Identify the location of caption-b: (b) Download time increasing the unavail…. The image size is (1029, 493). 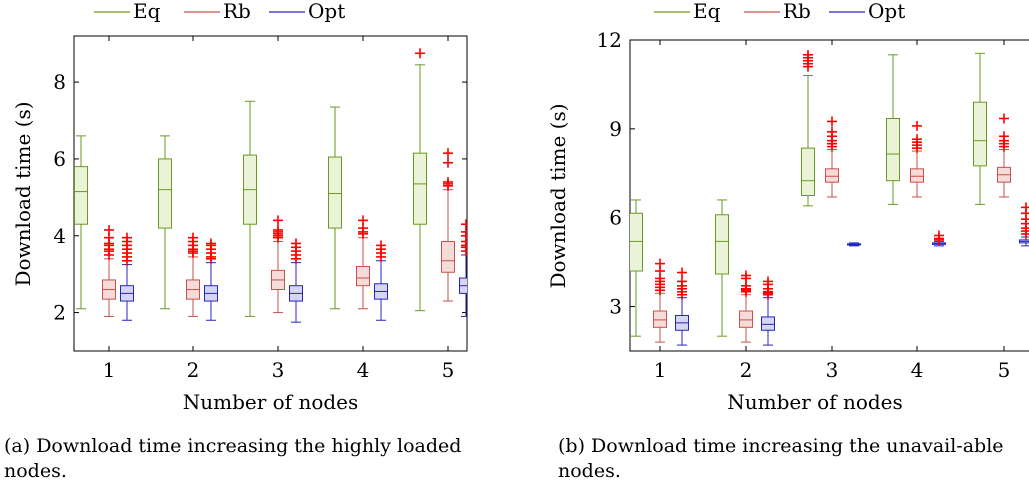
(781, 458).